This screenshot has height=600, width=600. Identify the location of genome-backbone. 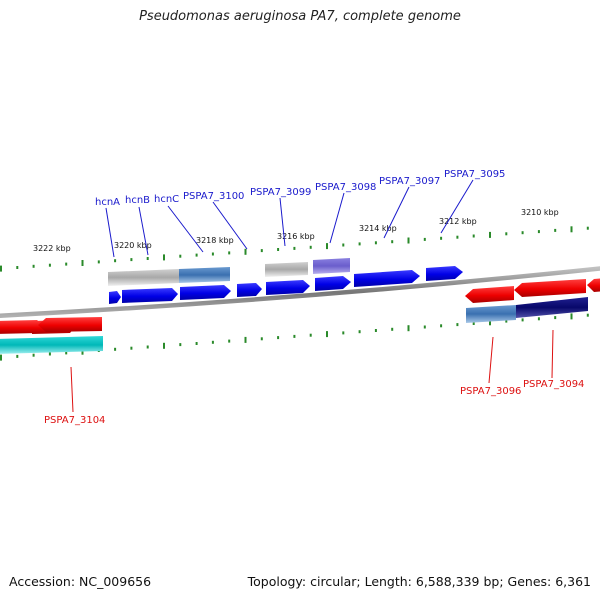
(300, 292).